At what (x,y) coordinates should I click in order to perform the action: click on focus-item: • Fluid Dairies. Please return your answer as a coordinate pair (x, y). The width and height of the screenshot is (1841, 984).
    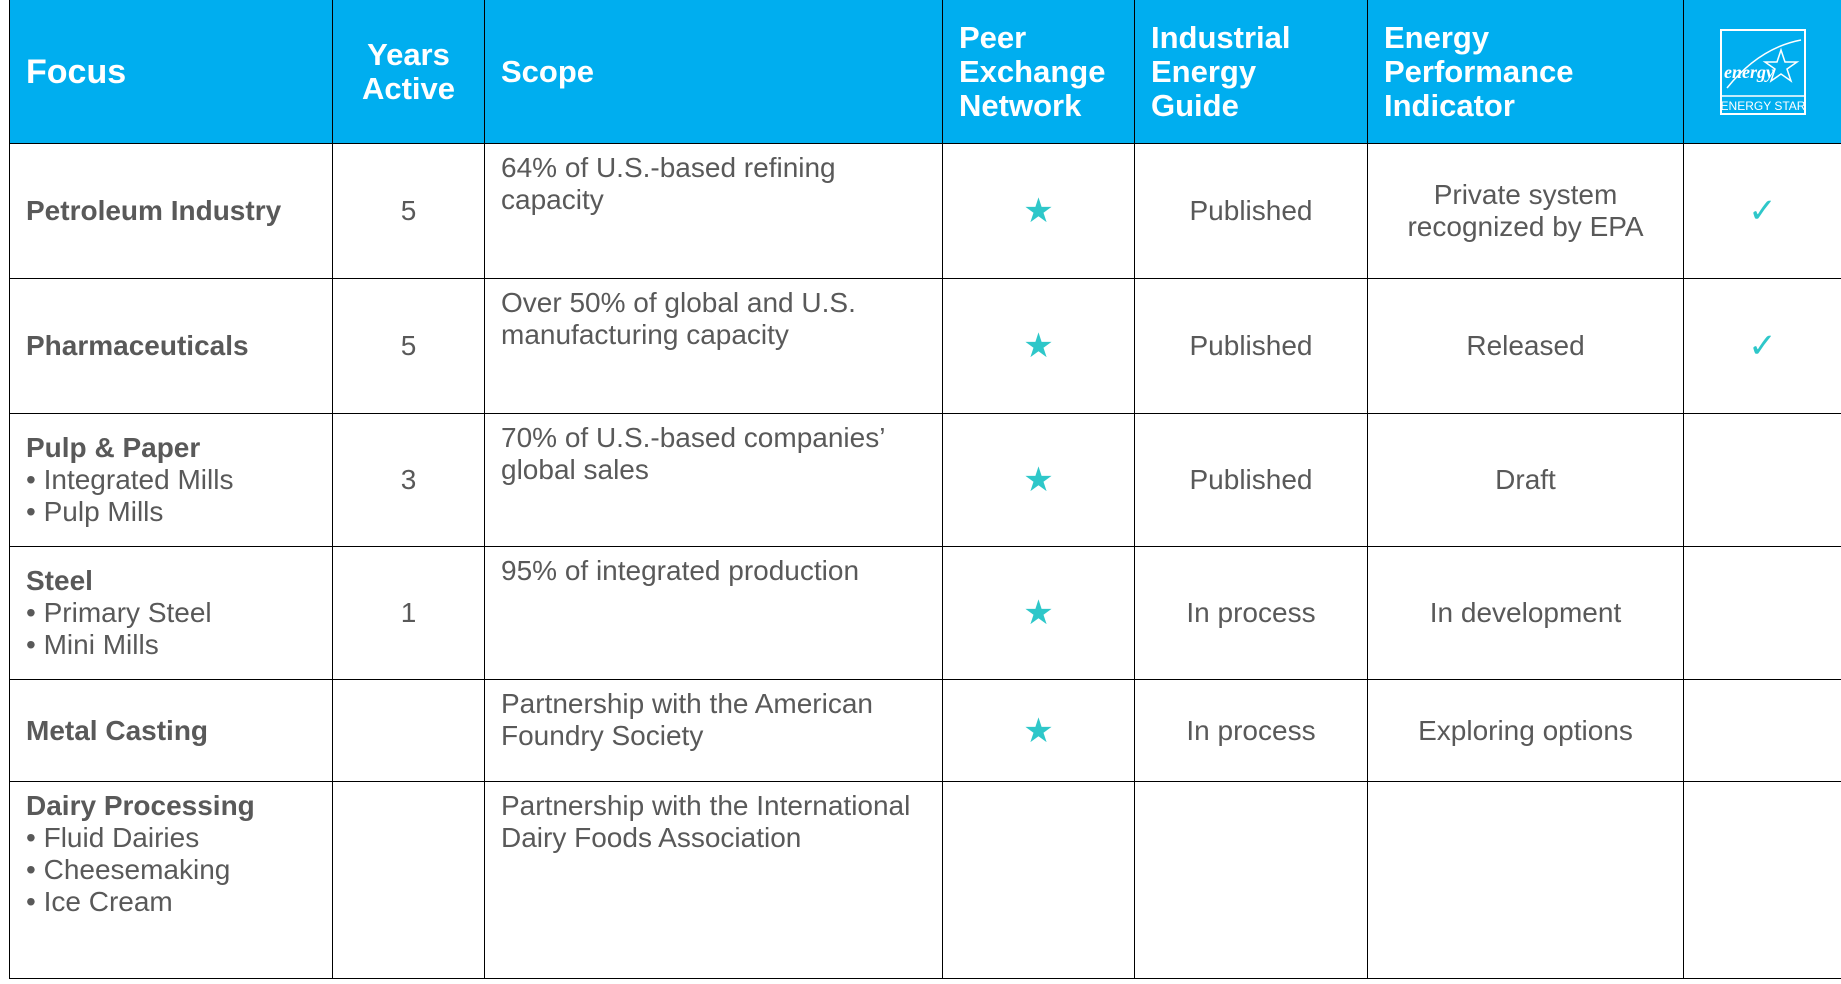
    Looking at the image, I should click on (171, 838).